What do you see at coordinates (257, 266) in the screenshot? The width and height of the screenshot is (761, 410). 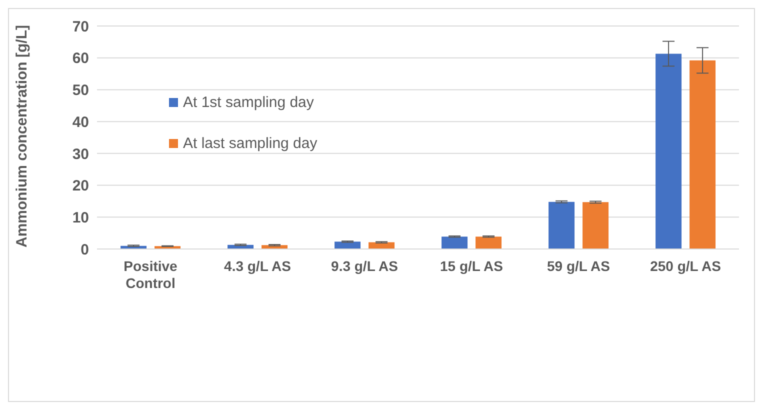 I see `x-tick-label: 4.3 g/L AS` at bounding box center [257, 266].